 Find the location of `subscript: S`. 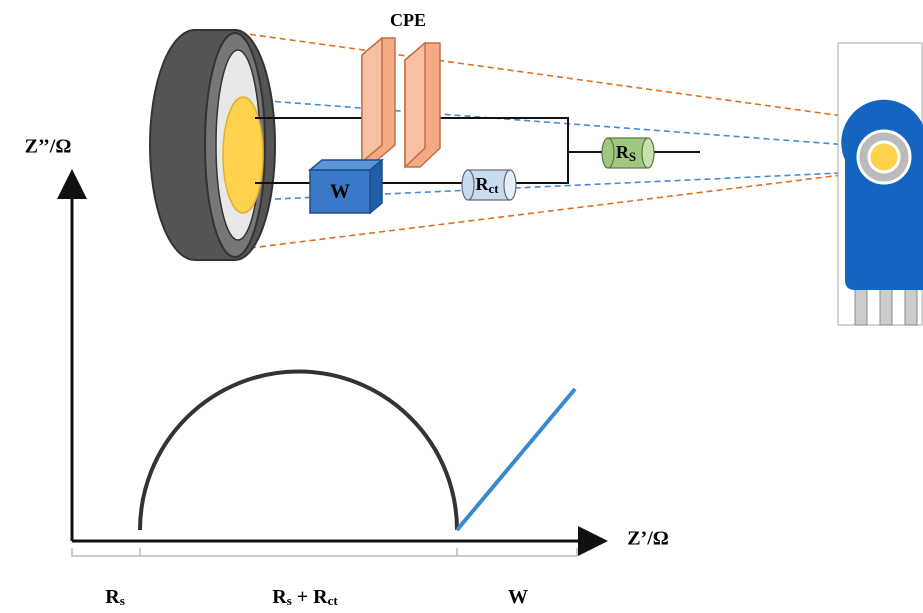

subscript: S is located at coordinates (632, 156).